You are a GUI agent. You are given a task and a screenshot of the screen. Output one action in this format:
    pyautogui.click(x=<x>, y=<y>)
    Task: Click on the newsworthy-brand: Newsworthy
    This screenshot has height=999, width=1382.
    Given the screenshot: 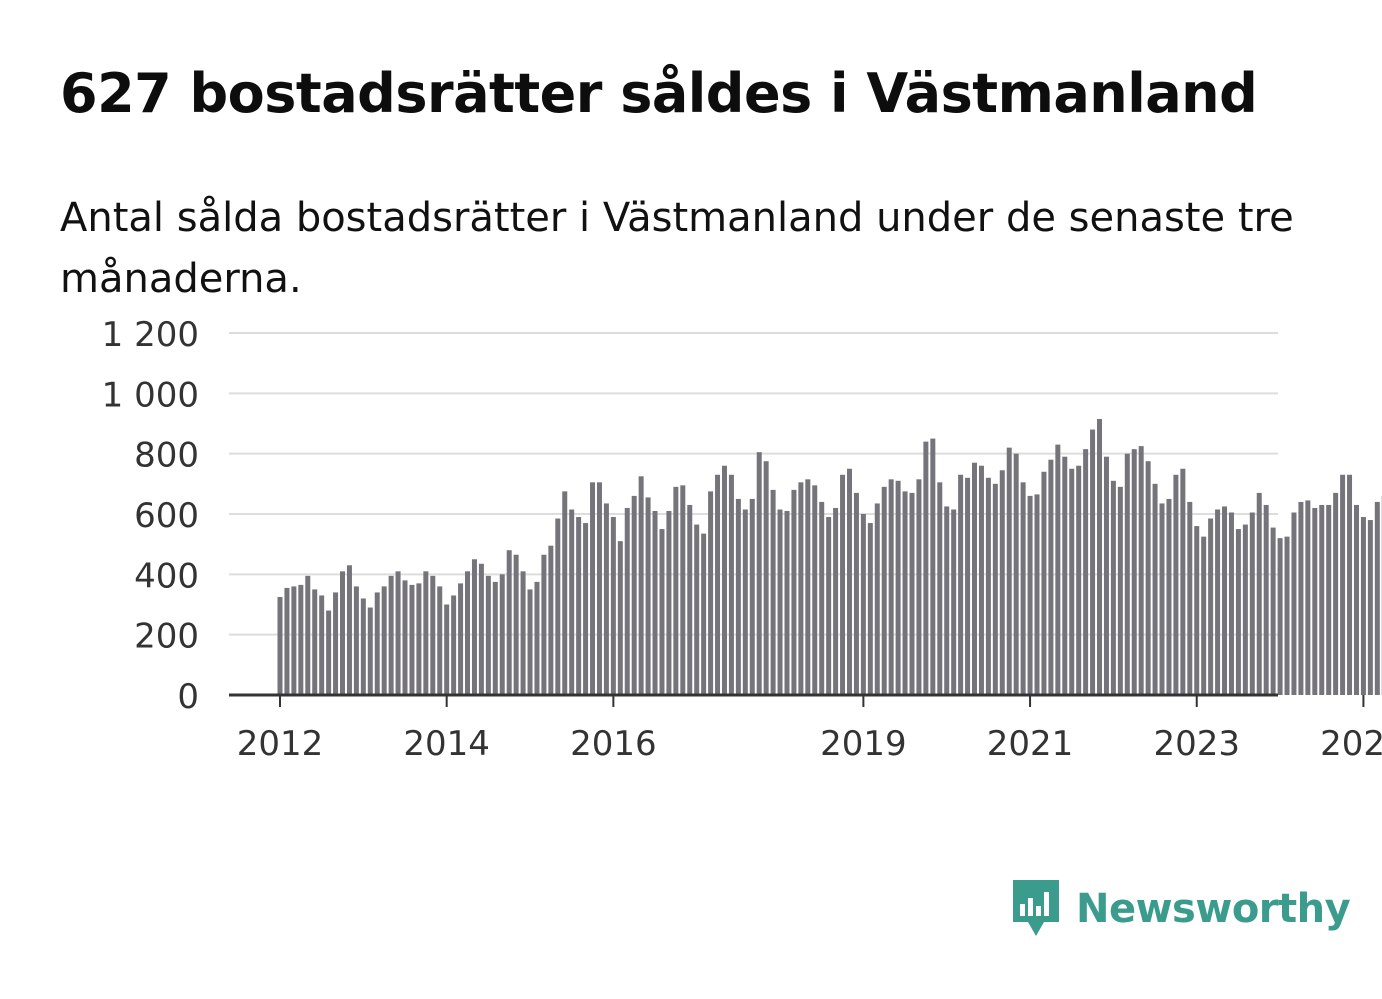 What is the action you would take?
    pyautogui.click(x=1180, y=909)
    